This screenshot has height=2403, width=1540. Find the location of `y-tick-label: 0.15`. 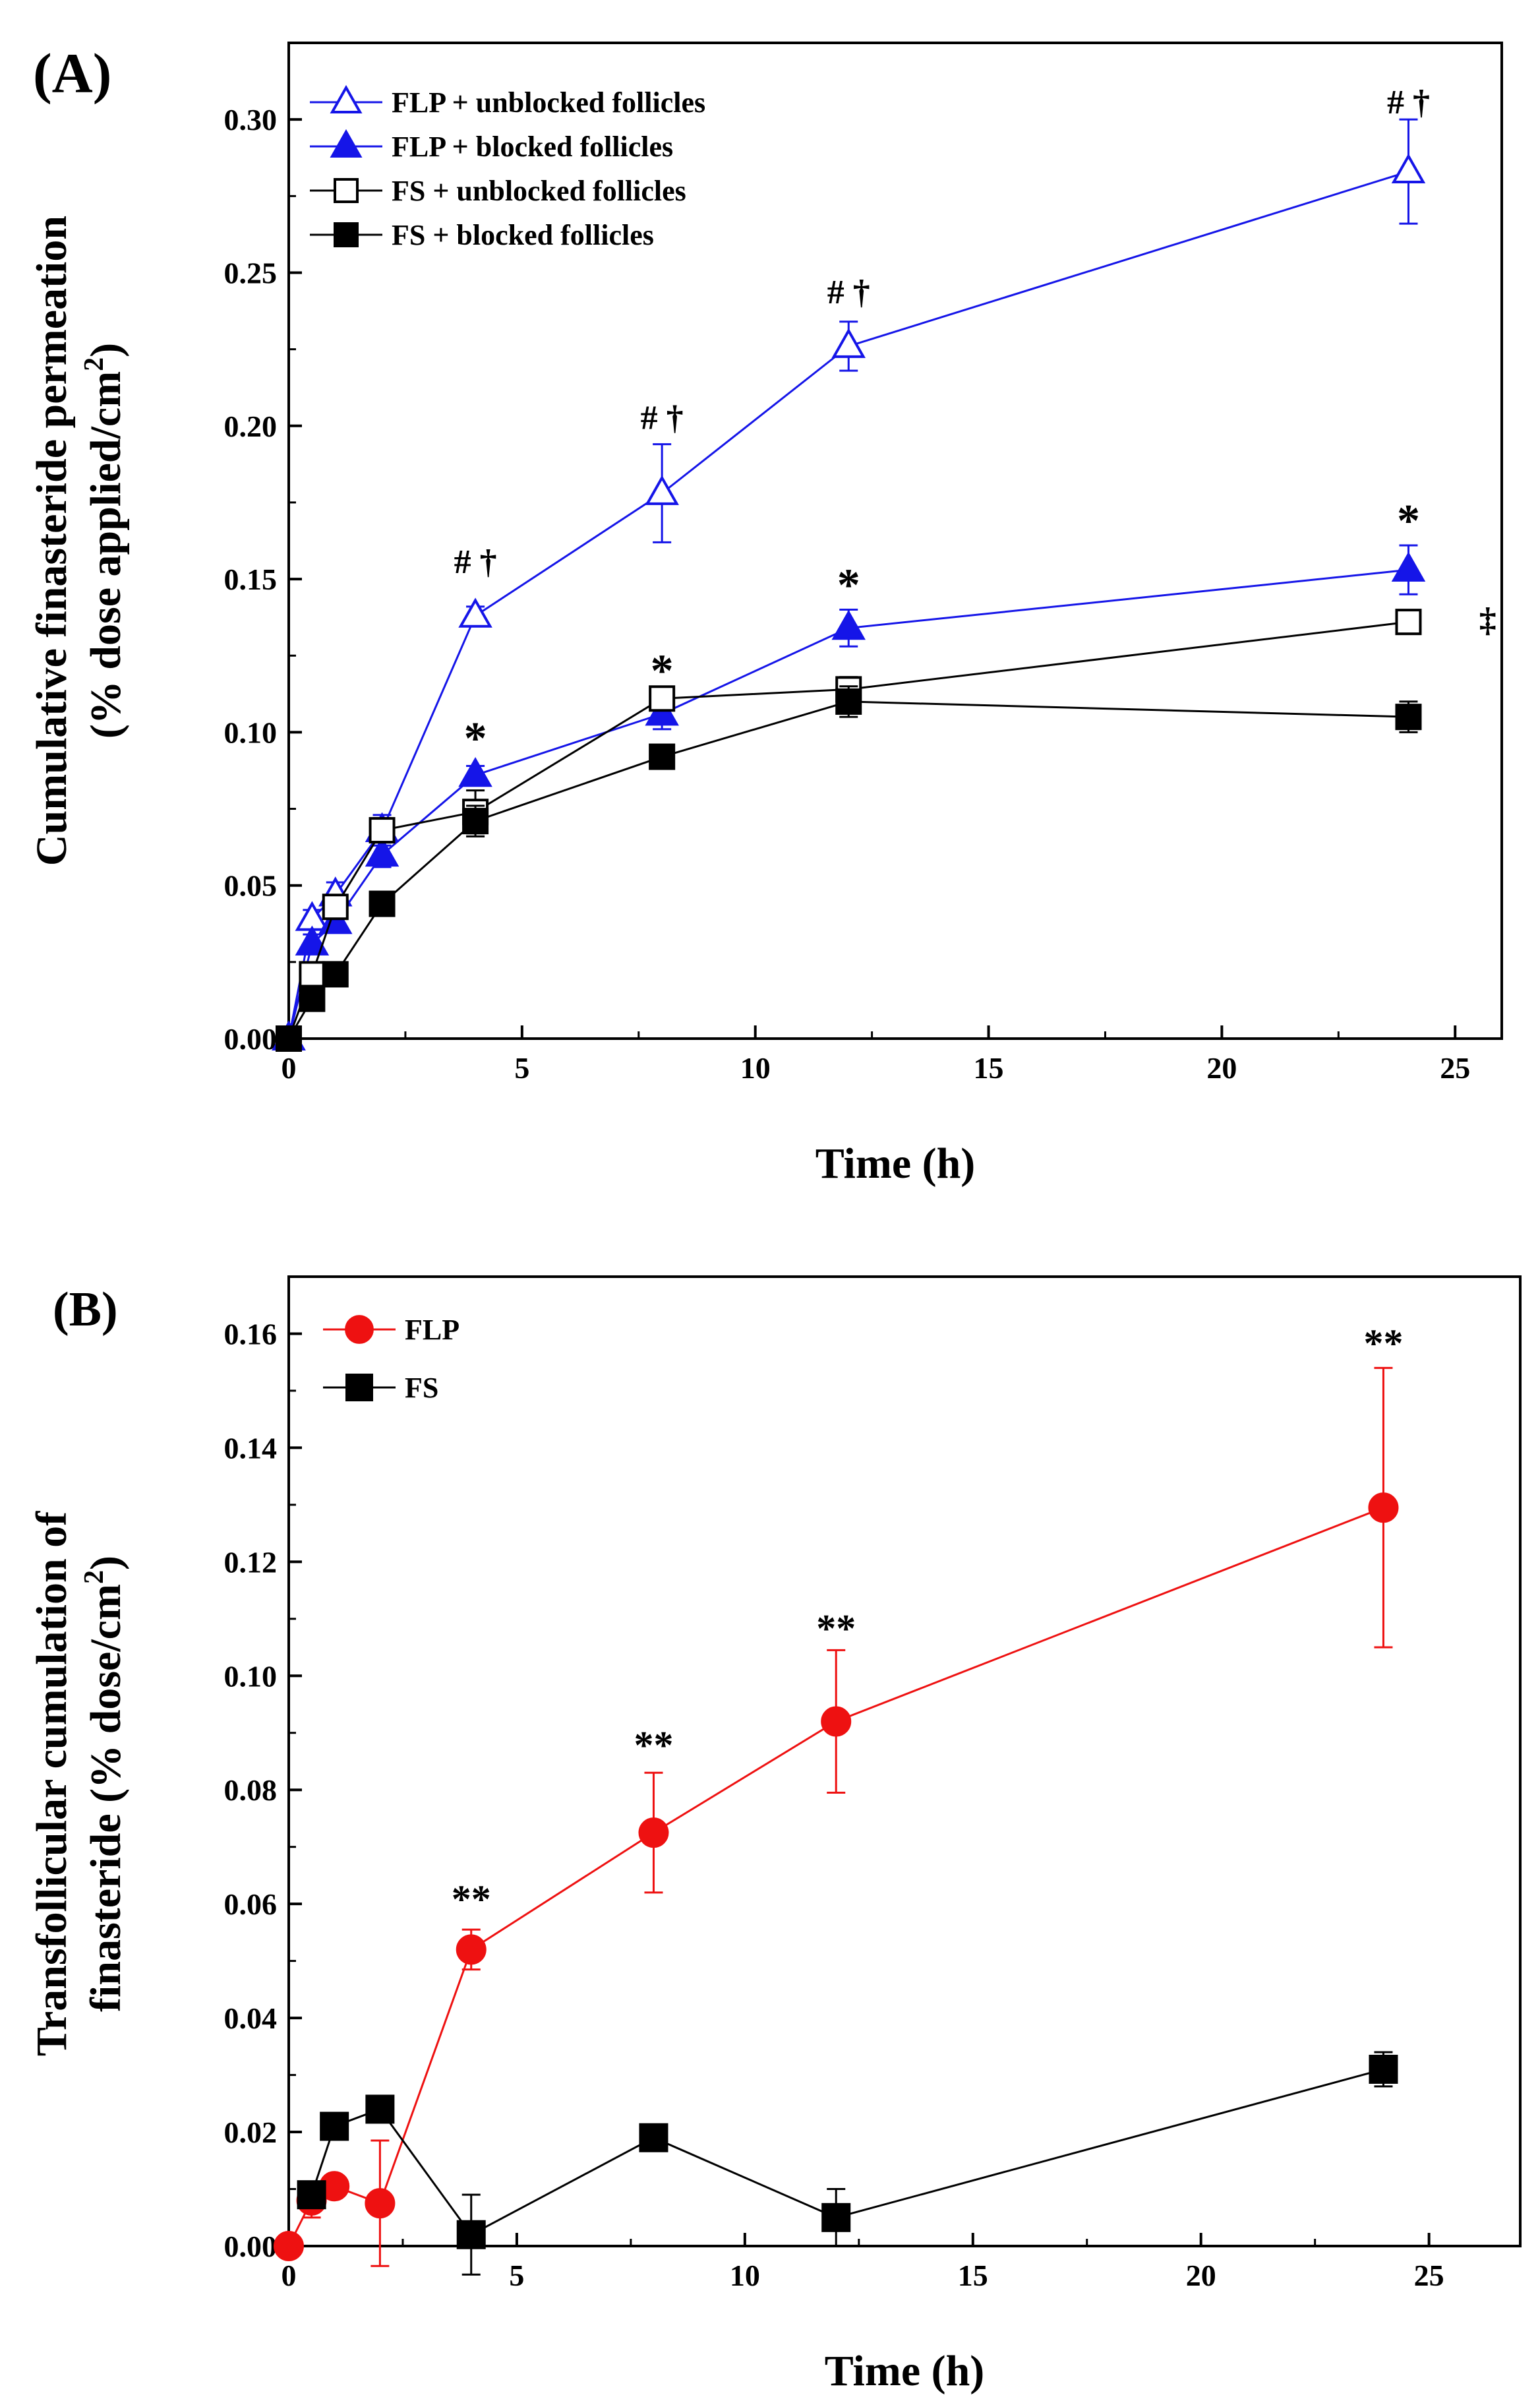

y-tick-label: 0.15 is located at coordinates (251, 579).